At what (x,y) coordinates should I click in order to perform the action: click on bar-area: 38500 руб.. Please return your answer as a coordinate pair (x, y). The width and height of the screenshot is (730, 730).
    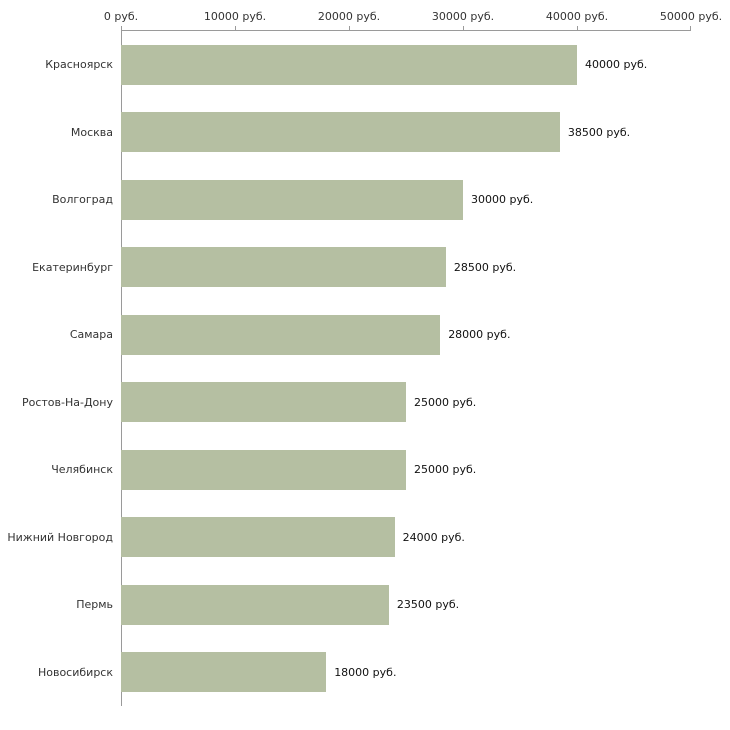
    Looking at the image, I should click on (421, 133).